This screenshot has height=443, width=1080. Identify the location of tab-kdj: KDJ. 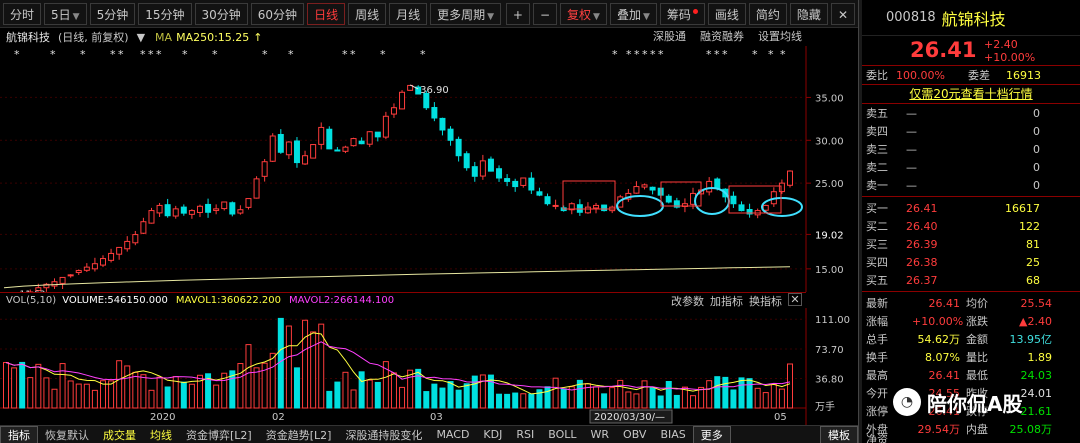
(493, 434).